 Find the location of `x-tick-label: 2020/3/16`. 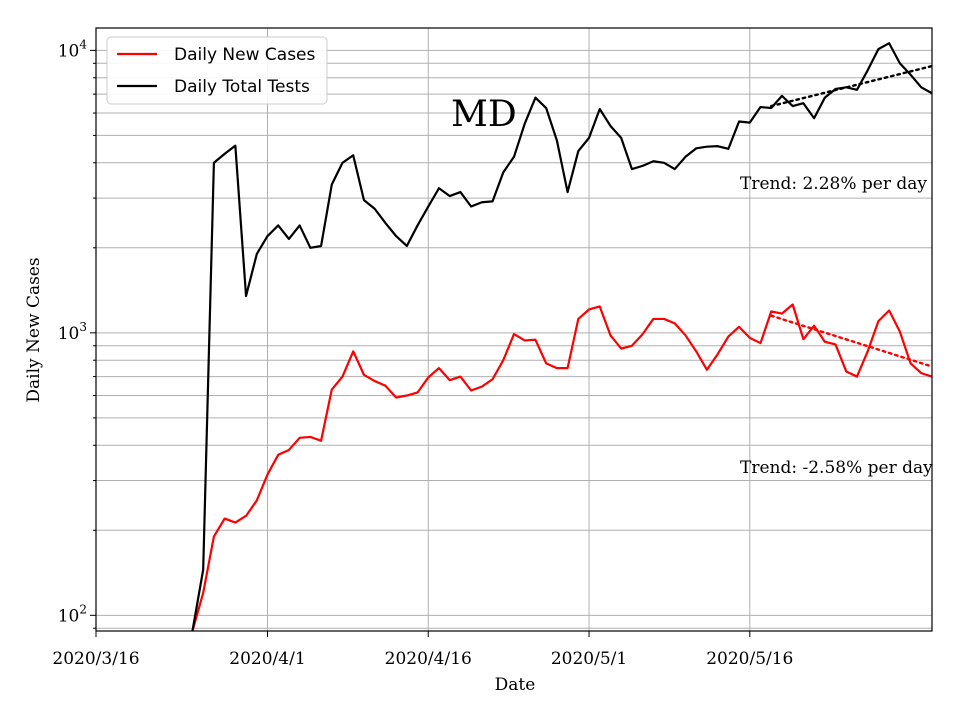

x-tick-label: 2020/3/16 is located at coordinates (95, 659).